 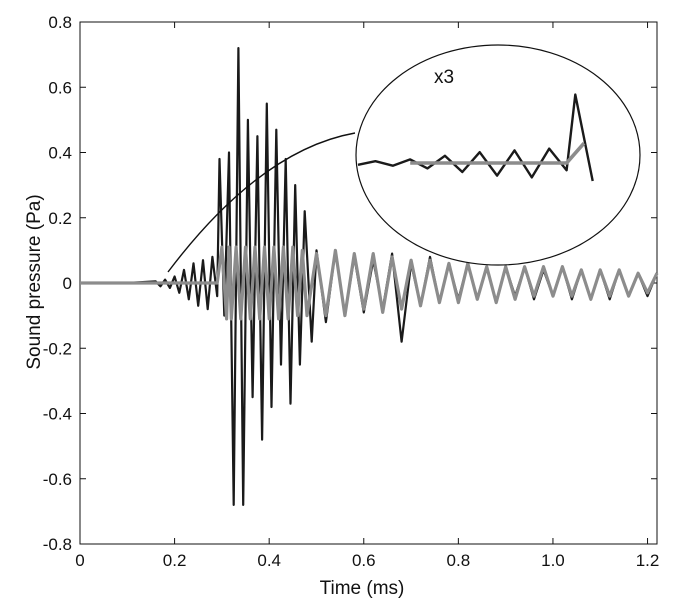 What do you see at coordinates (444, 77) in the screenshot?
I see `inset-magnification-label: x3` at bounding box center [444, 77].